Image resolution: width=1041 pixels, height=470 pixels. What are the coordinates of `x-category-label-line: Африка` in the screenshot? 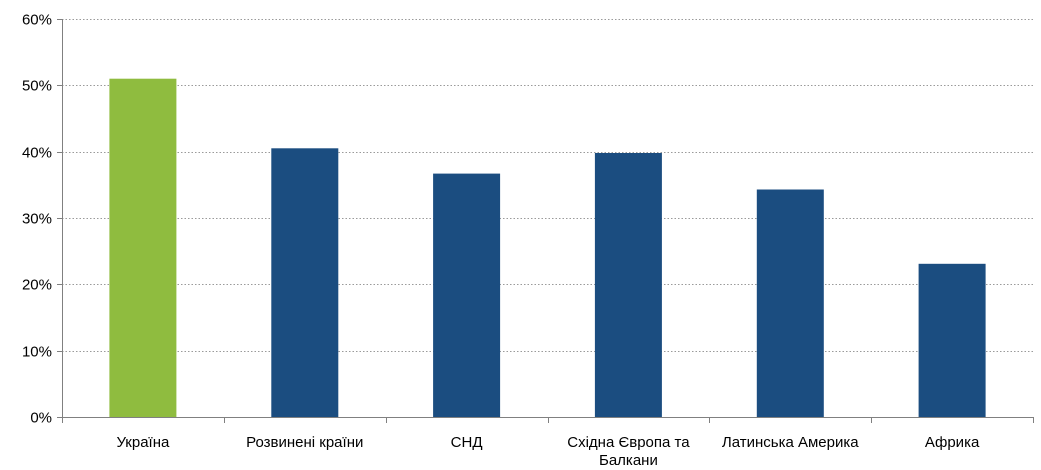 It's located at (952, 442).